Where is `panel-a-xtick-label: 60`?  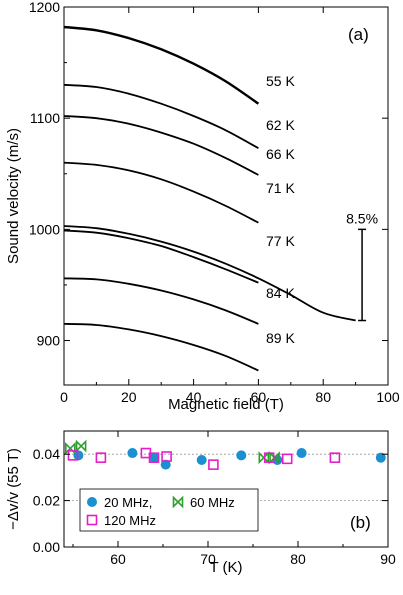
panel-a-xtick-label: 60 is located at coordinates (259, 397).